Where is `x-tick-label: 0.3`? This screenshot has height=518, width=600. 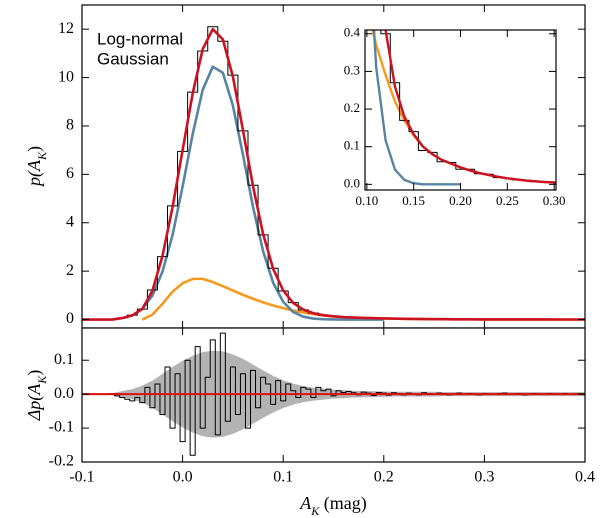
x-tick-label: 0.3 is located at coordinates (484, 477).